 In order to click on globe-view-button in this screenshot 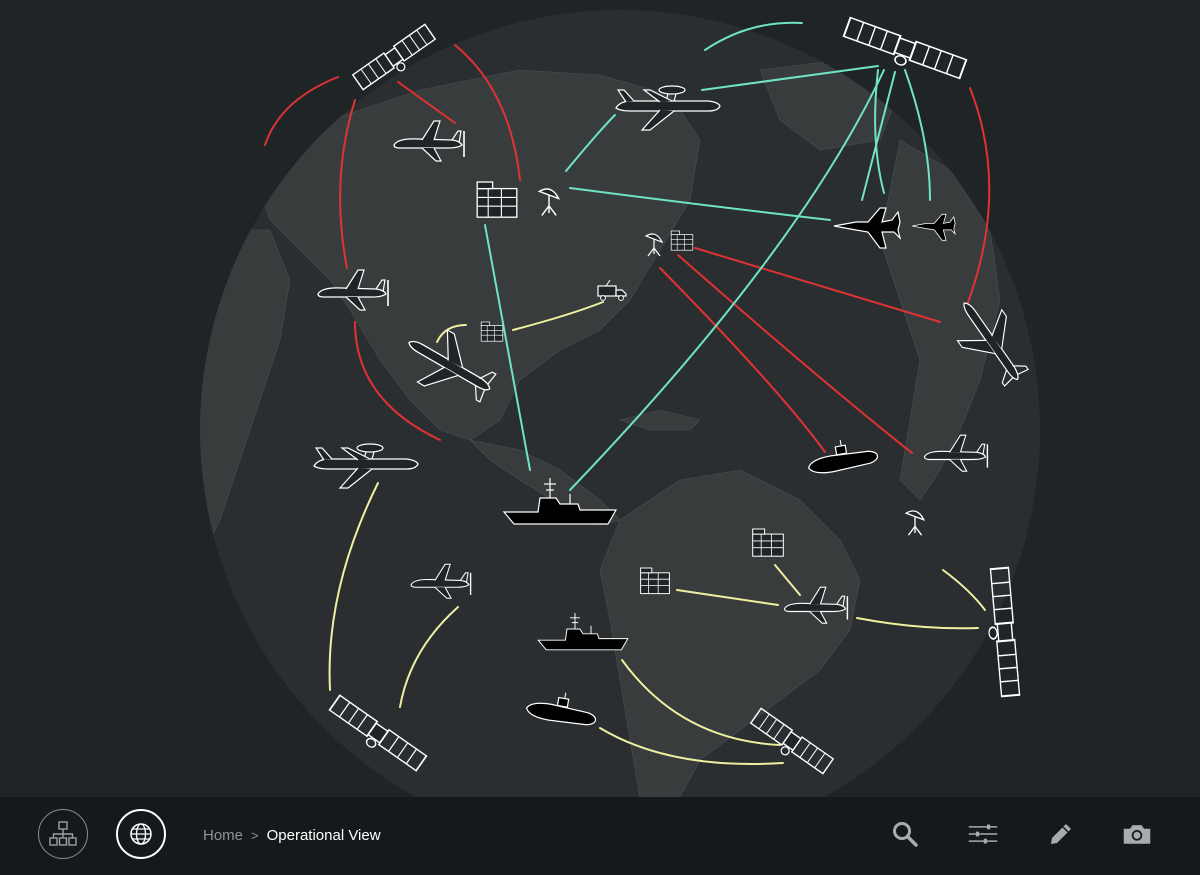, I will do `click(141, 834)`.